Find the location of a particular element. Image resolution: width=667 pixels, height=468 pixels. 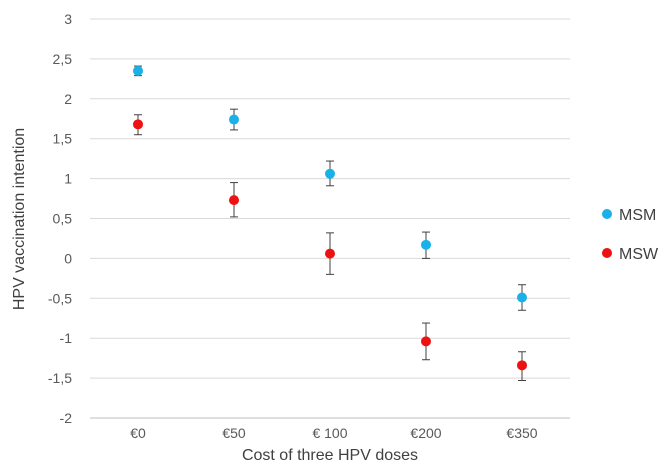

y-tick-label: 2 is located at coordinates (68, 99).